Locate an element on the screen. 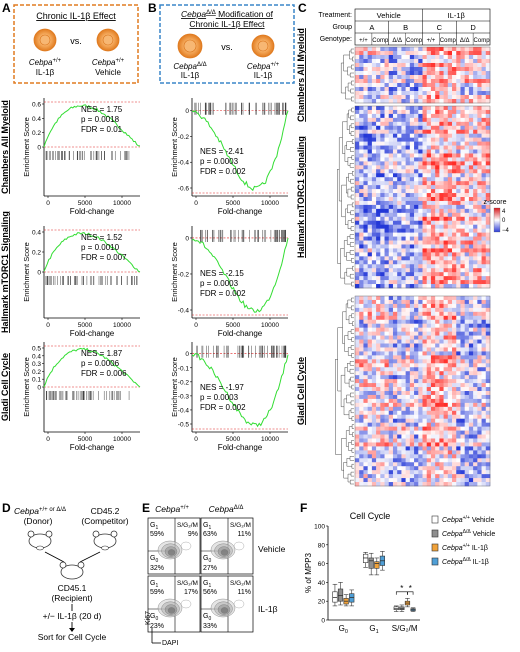 The image size is (520, 652). nes-label: NES = -2.41 is located at coordinates (222, 151).